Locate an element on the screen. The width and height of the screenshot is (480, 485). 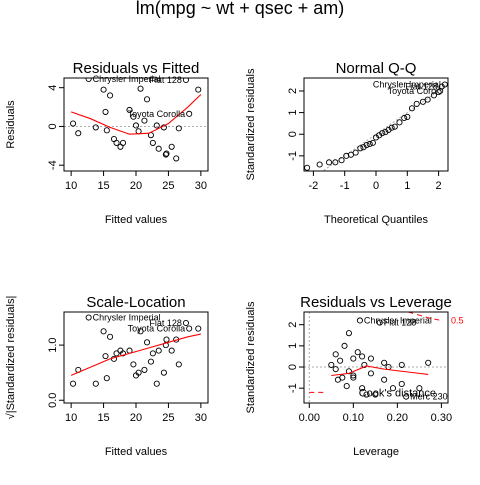
qq-reference-line is located at coordinates (384, 127).